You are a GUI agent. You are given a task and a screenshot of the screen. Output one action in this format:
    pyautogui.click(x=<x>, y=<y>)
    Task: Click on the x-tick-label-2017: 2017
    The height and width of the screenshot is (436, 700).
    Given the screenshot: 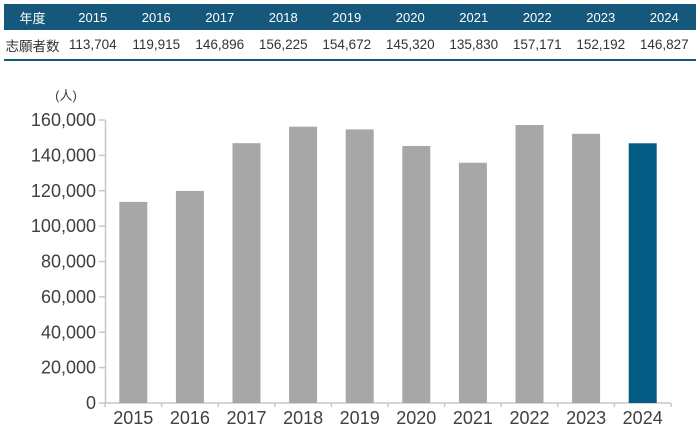 What is the action you would take?
    pyautogui.click(x=246, y=418)
    